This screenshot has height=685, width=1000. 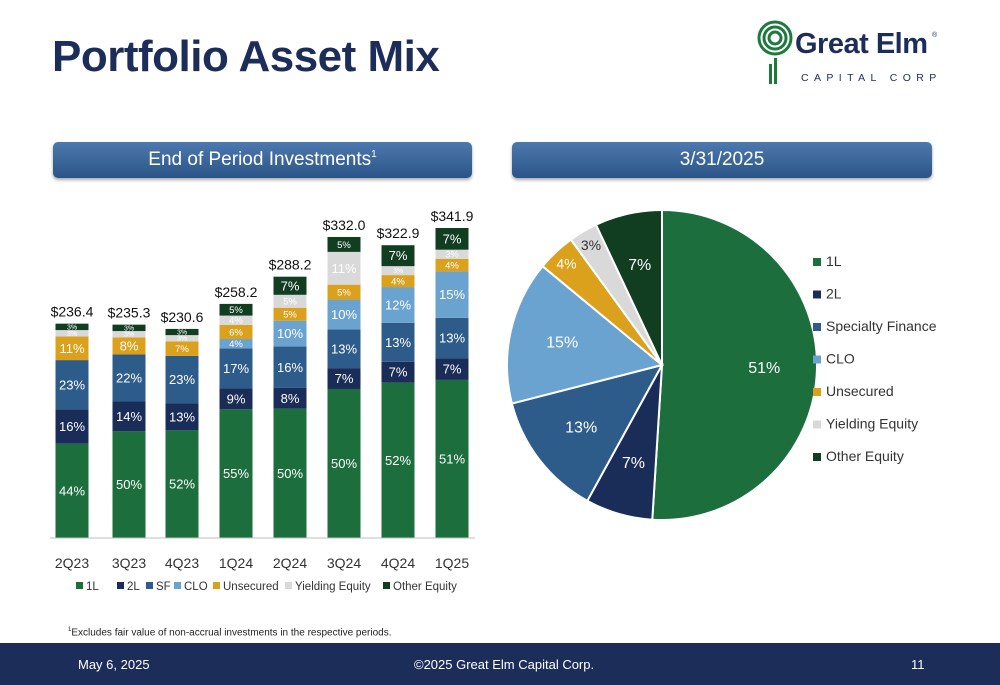 I want to click on bar-label-unsecured-1Q25: 4%, so click(x=452, y=266).